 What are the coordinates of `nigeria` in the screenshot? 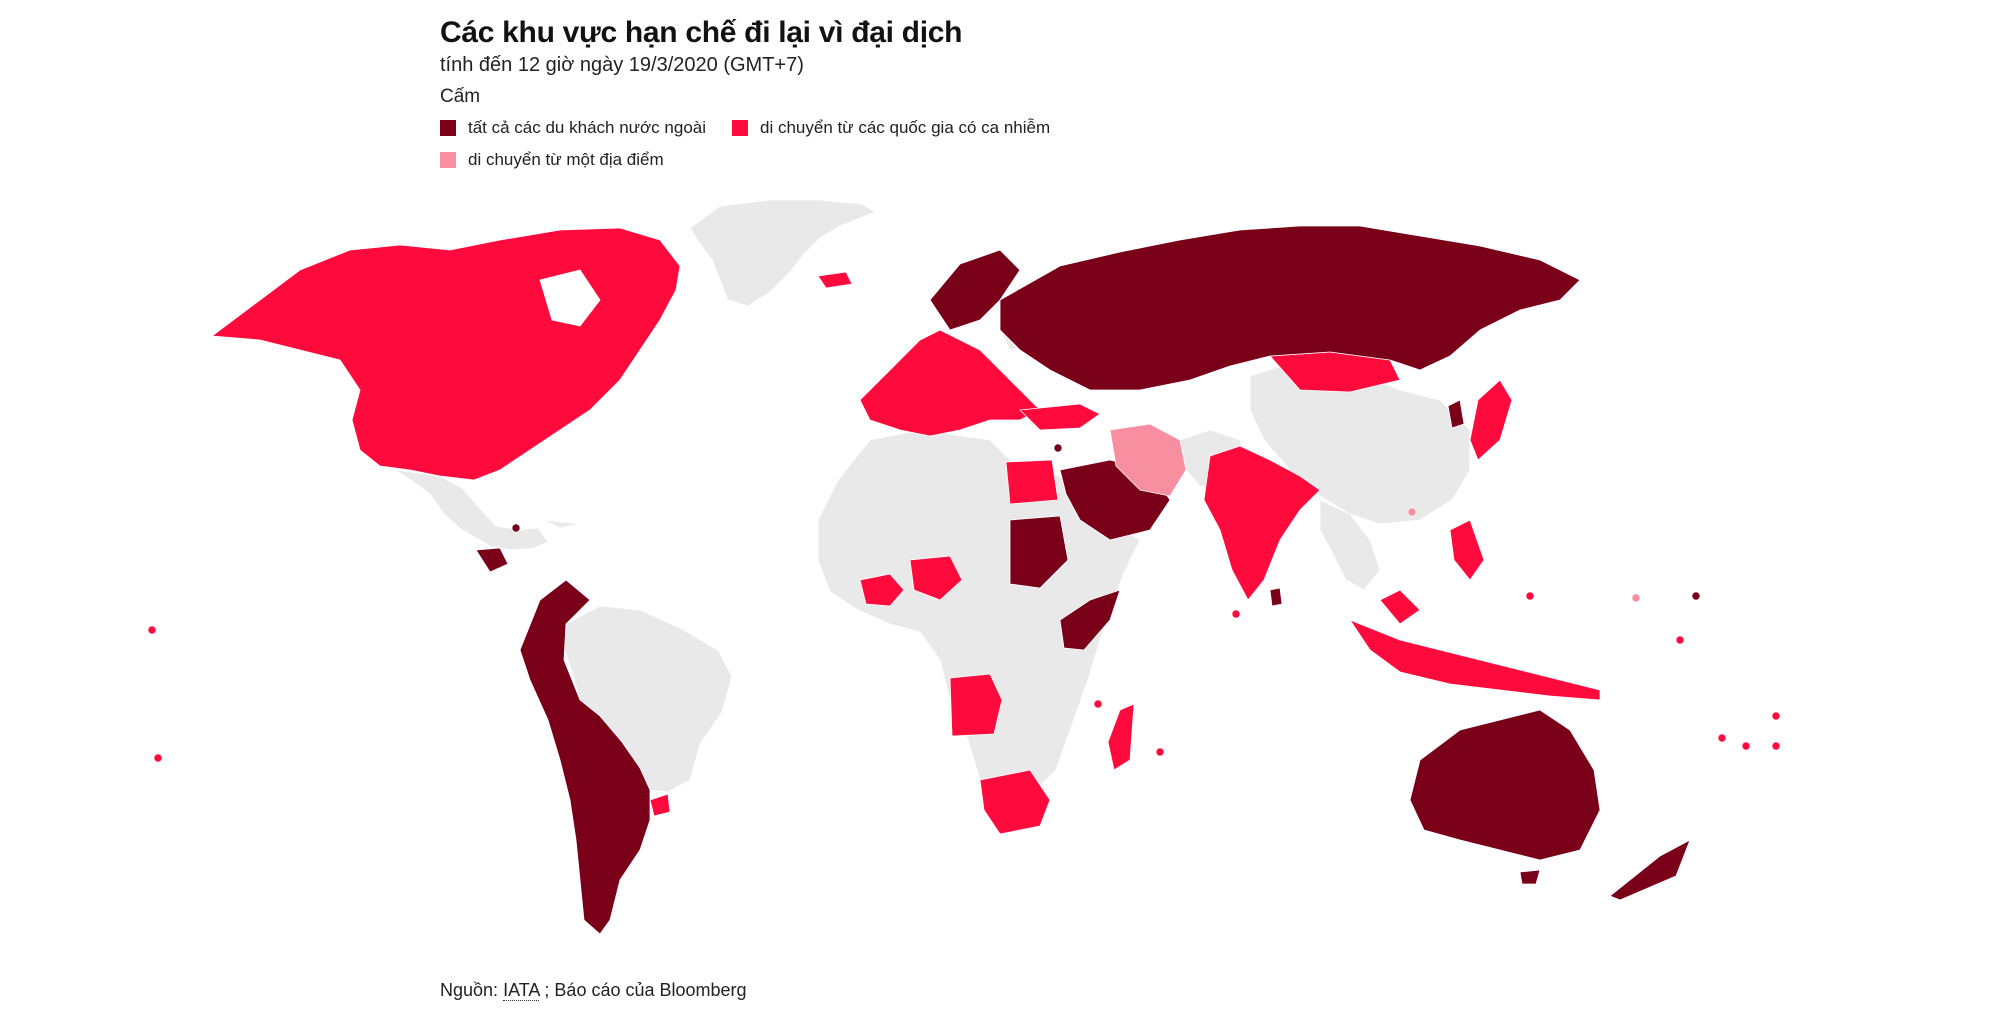 It's located at (936, 578).